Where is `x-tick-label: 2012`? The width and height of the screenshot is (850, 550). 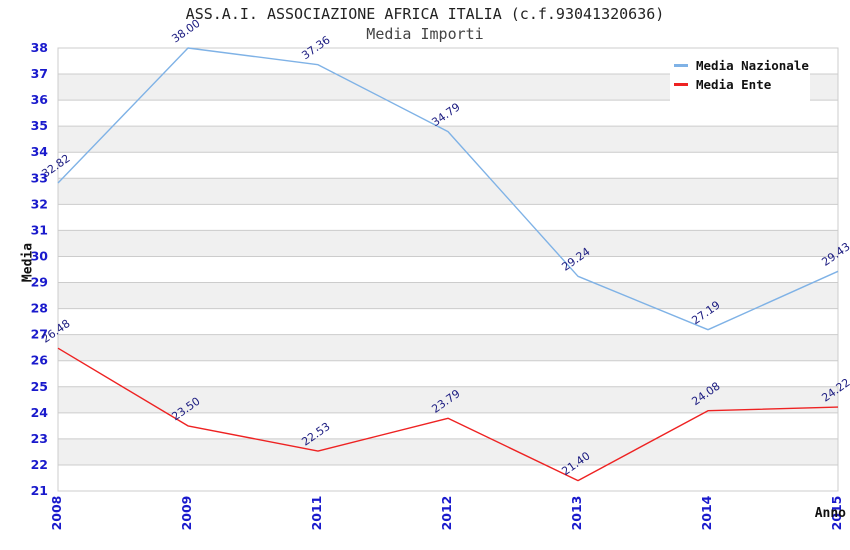 x-tick-label: 2012 is located at coordinates (446, 513).